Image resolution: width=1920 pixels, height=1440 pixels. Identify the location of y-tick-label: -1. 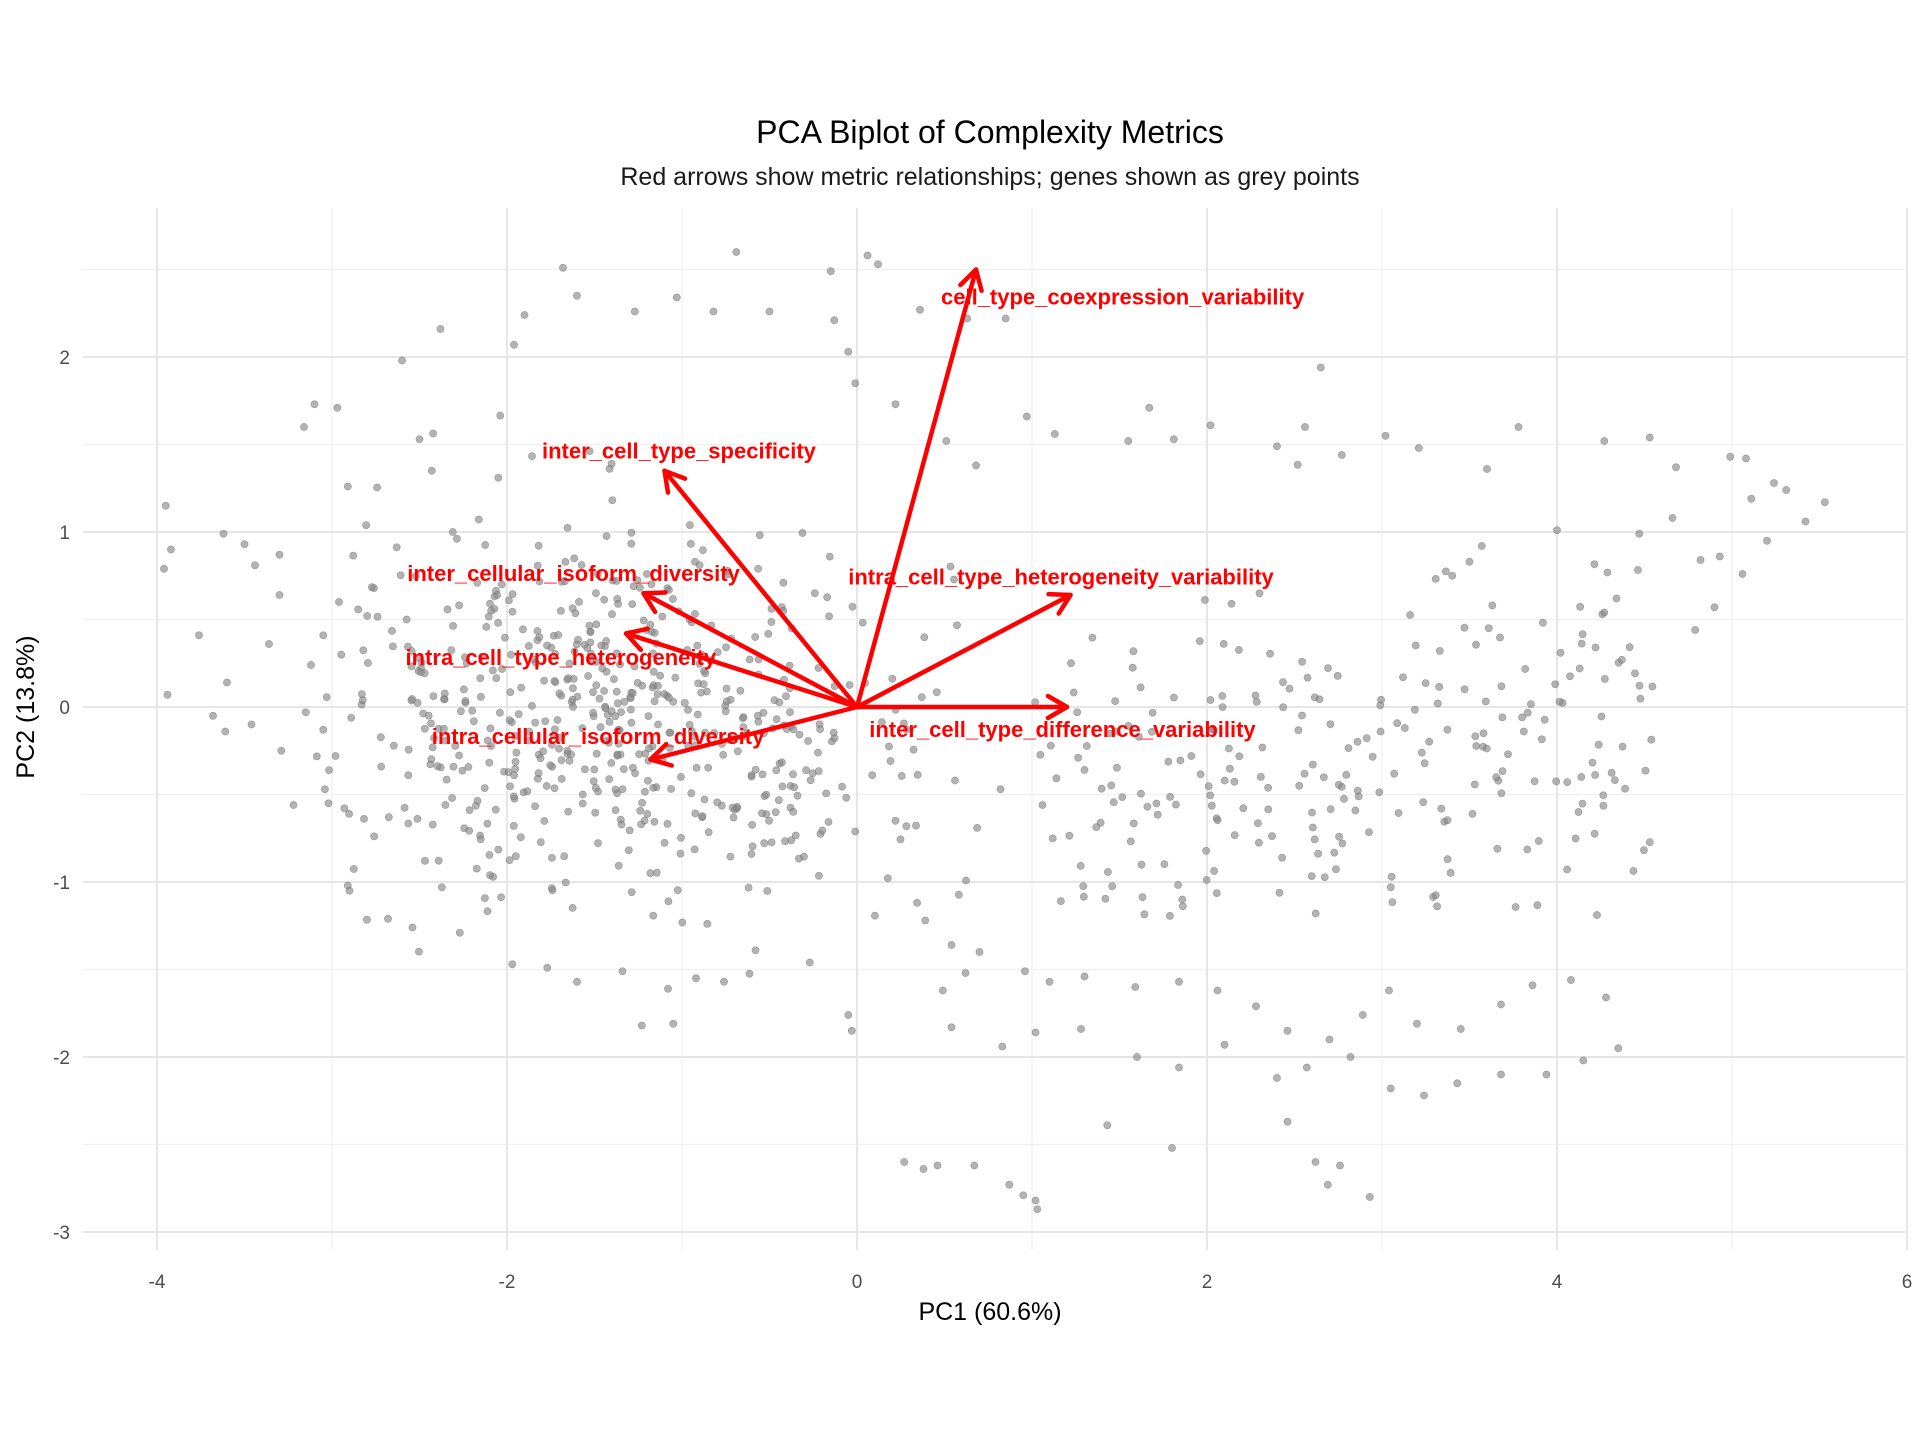
(61, 883).